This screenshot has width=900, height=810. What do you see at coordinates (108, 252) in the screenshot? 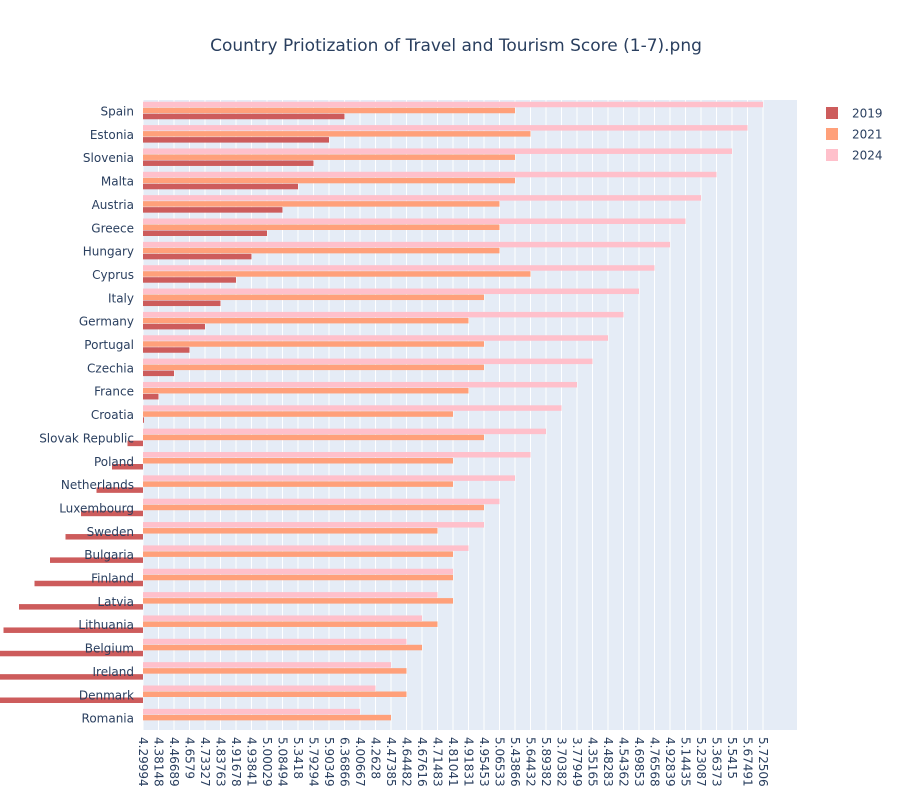
I see `category-label: Hungary` at bounding box center [108, 252].